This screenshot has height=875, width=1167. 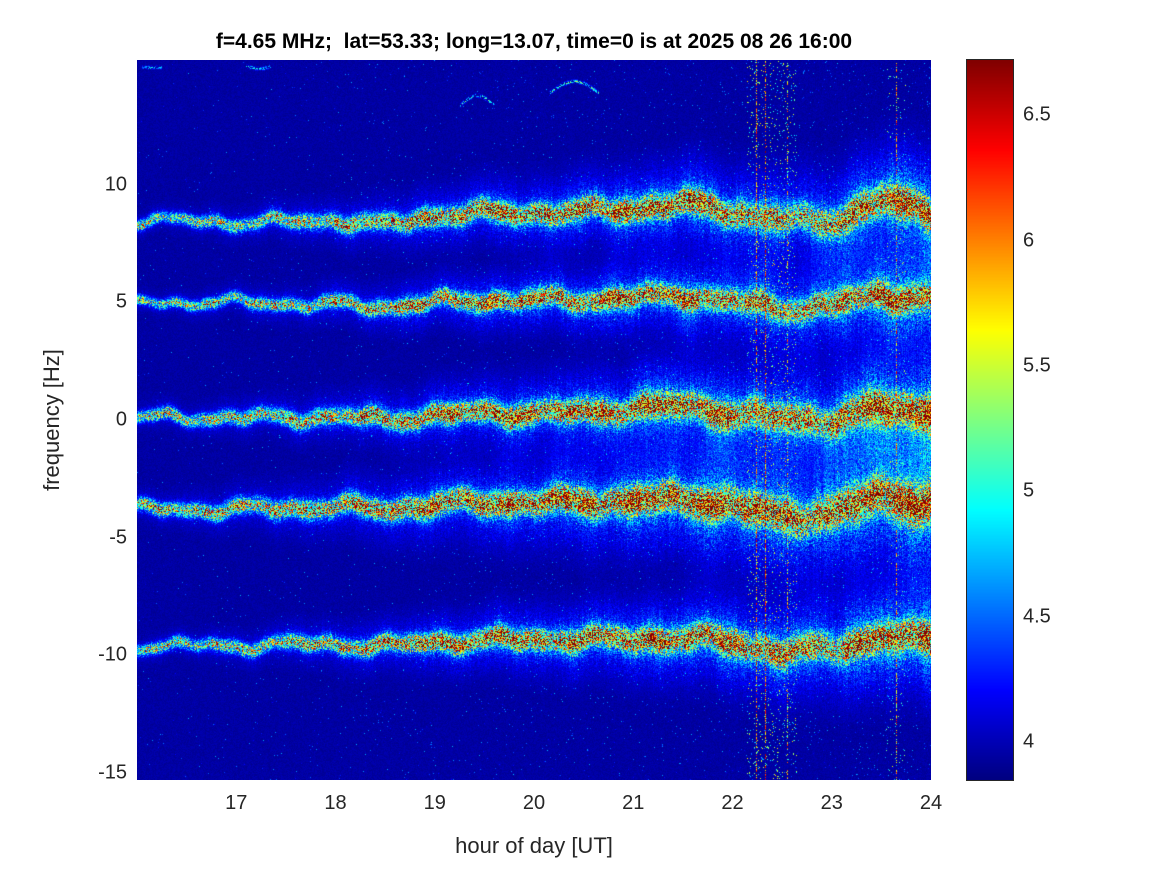 I want to click on y-tick-label: -15, so click(x=112, y=772).